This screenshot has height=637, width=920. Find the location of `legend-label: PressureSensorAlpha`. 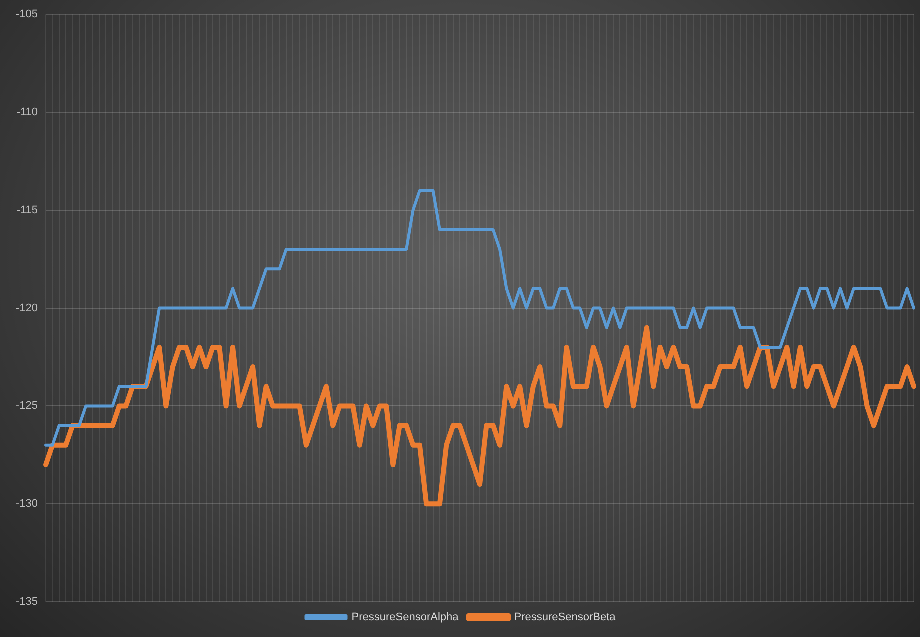

legend-label: PressureSensorAlpha is located at coordinates (406, 618).